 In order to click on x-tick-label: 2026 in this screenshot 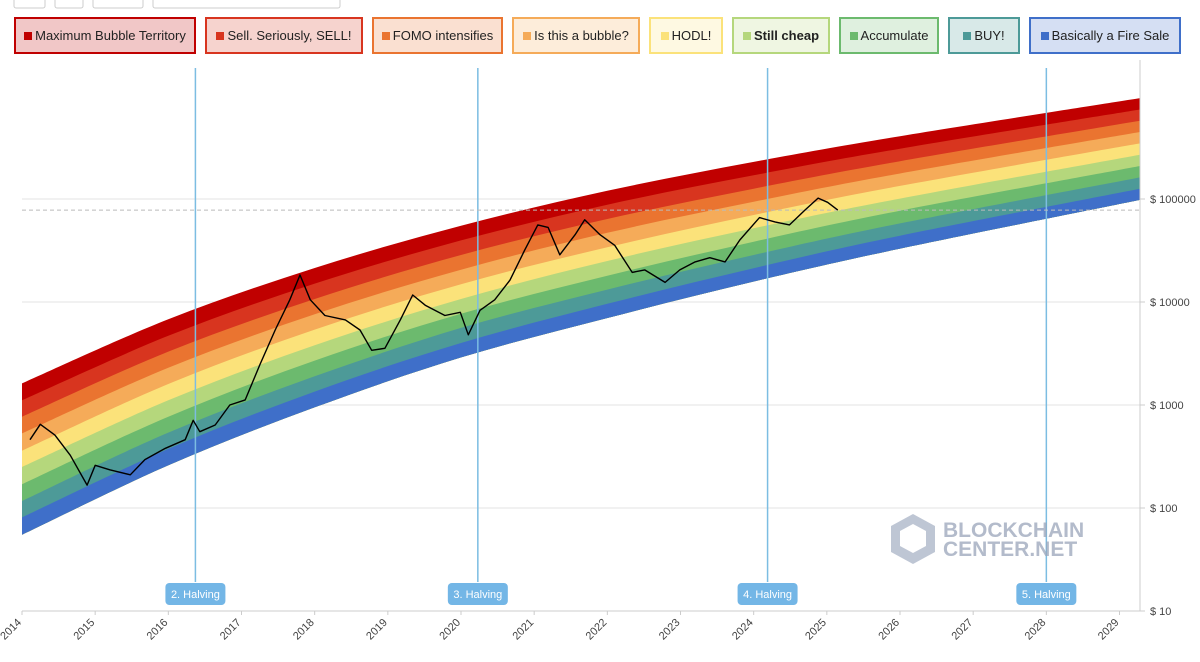, I will do `click(889, 630)`.